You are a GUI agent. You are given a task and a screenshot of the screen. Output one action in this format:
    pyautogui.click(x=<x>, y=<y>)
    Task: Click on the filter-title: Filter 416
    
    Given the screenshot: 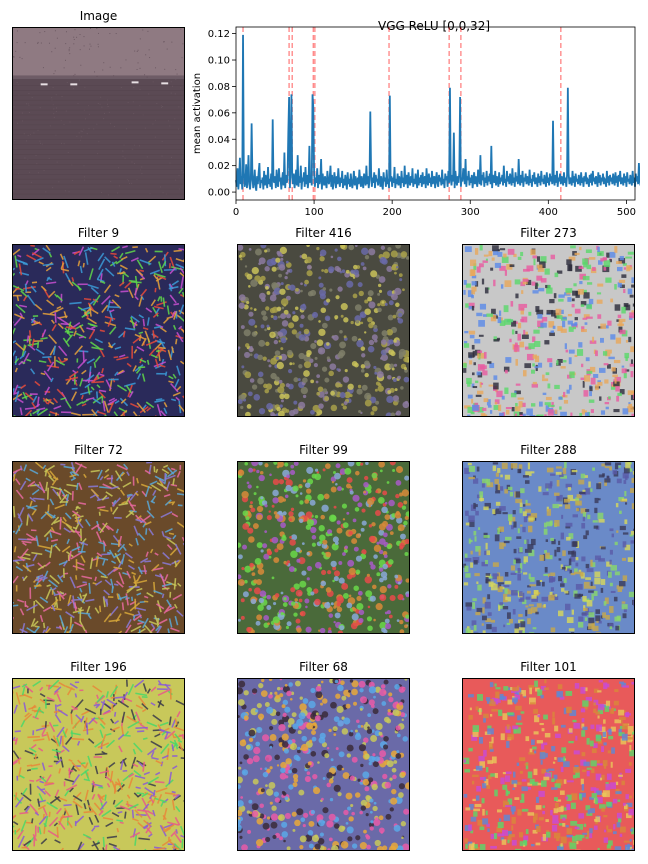 What is the action you would take?
    pyautogui.click(x=323, y=233)
    